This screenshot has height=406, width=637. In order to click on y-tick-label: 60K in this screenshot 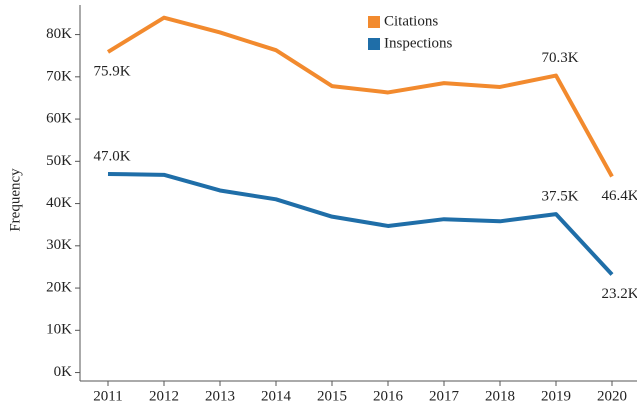, I will do `click(59, 119)`.